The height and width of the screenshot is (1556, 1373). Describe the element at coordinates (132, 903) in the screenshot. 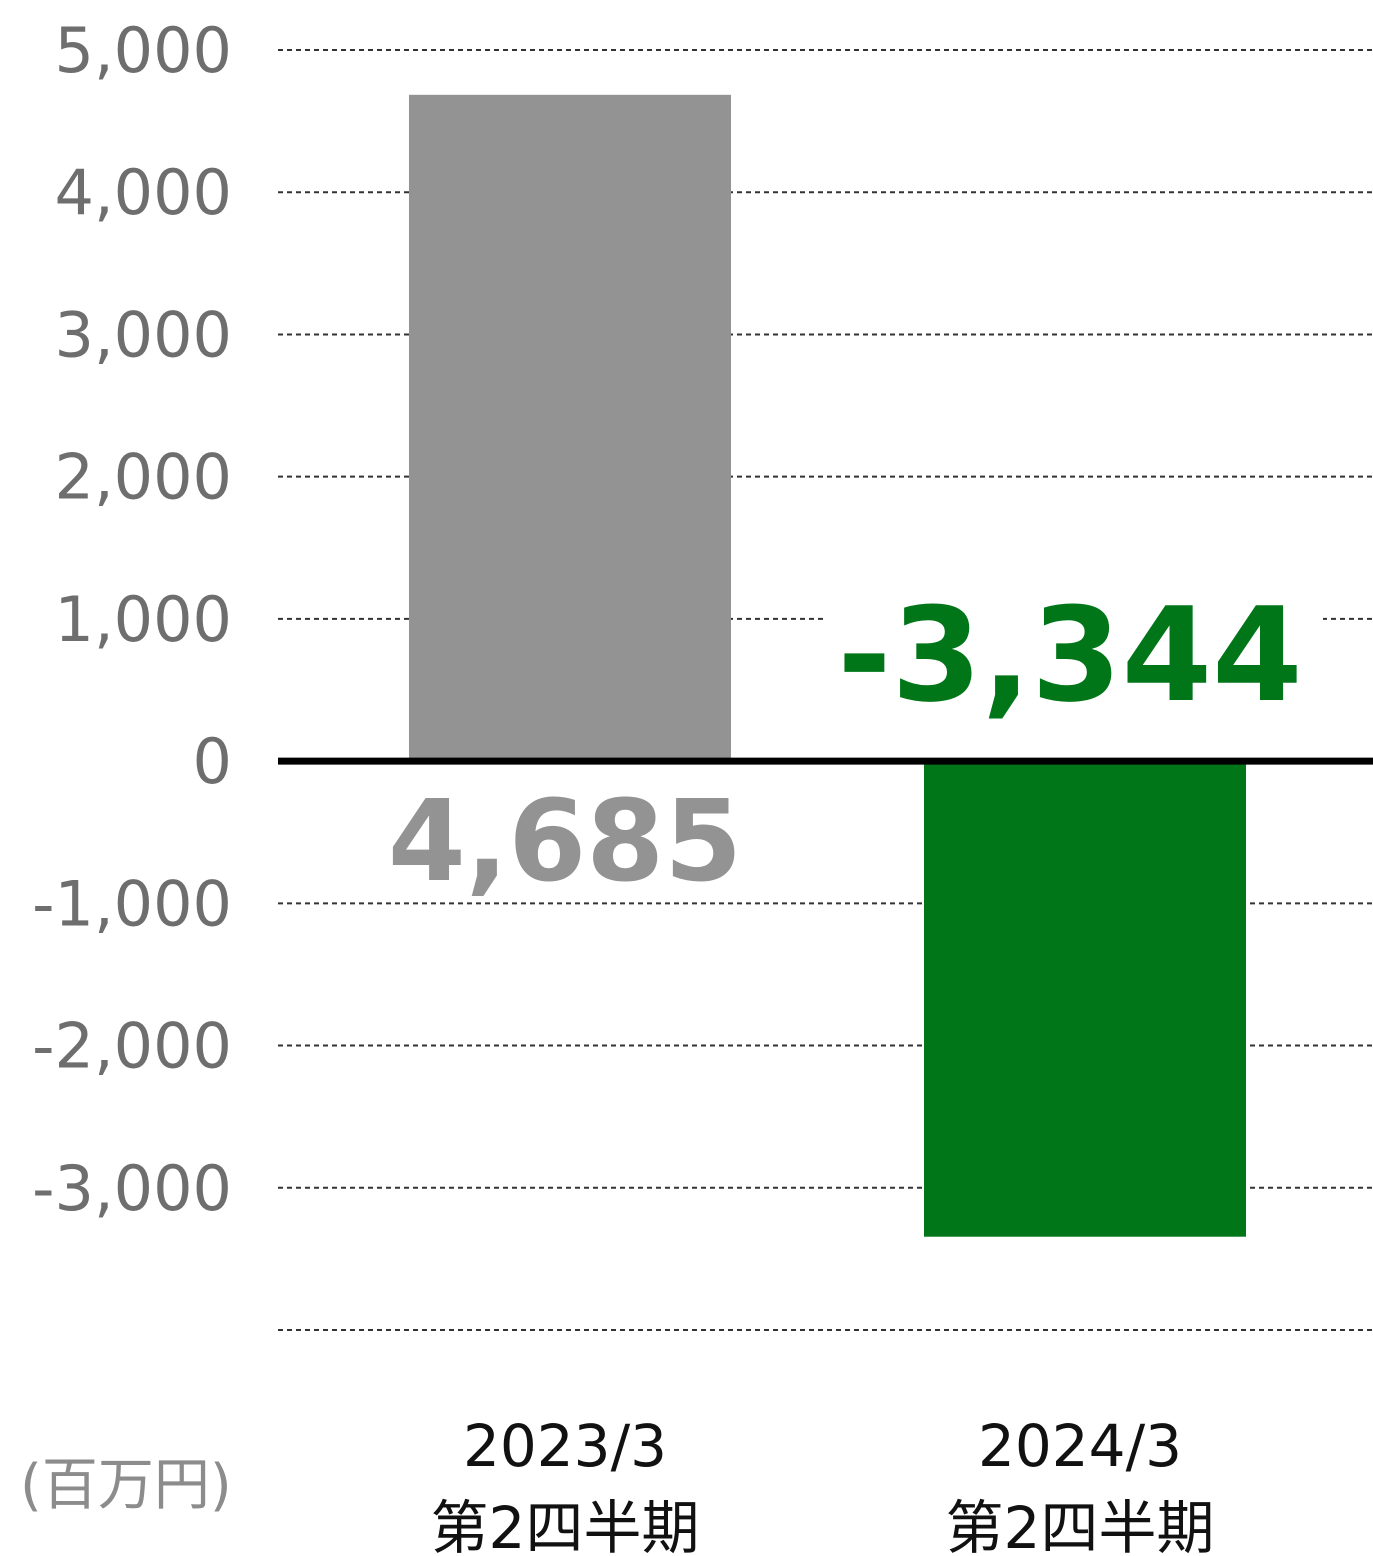

I see `y-tick-label: -1,000` at that location.